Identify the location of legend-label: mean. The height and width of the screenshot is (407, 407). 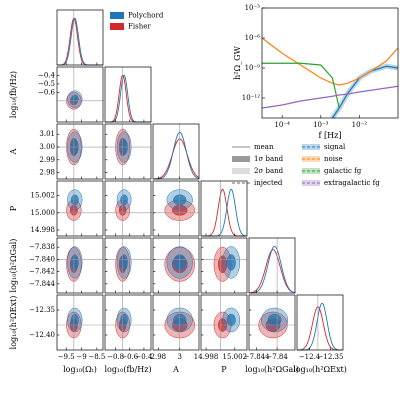
(264, 147).